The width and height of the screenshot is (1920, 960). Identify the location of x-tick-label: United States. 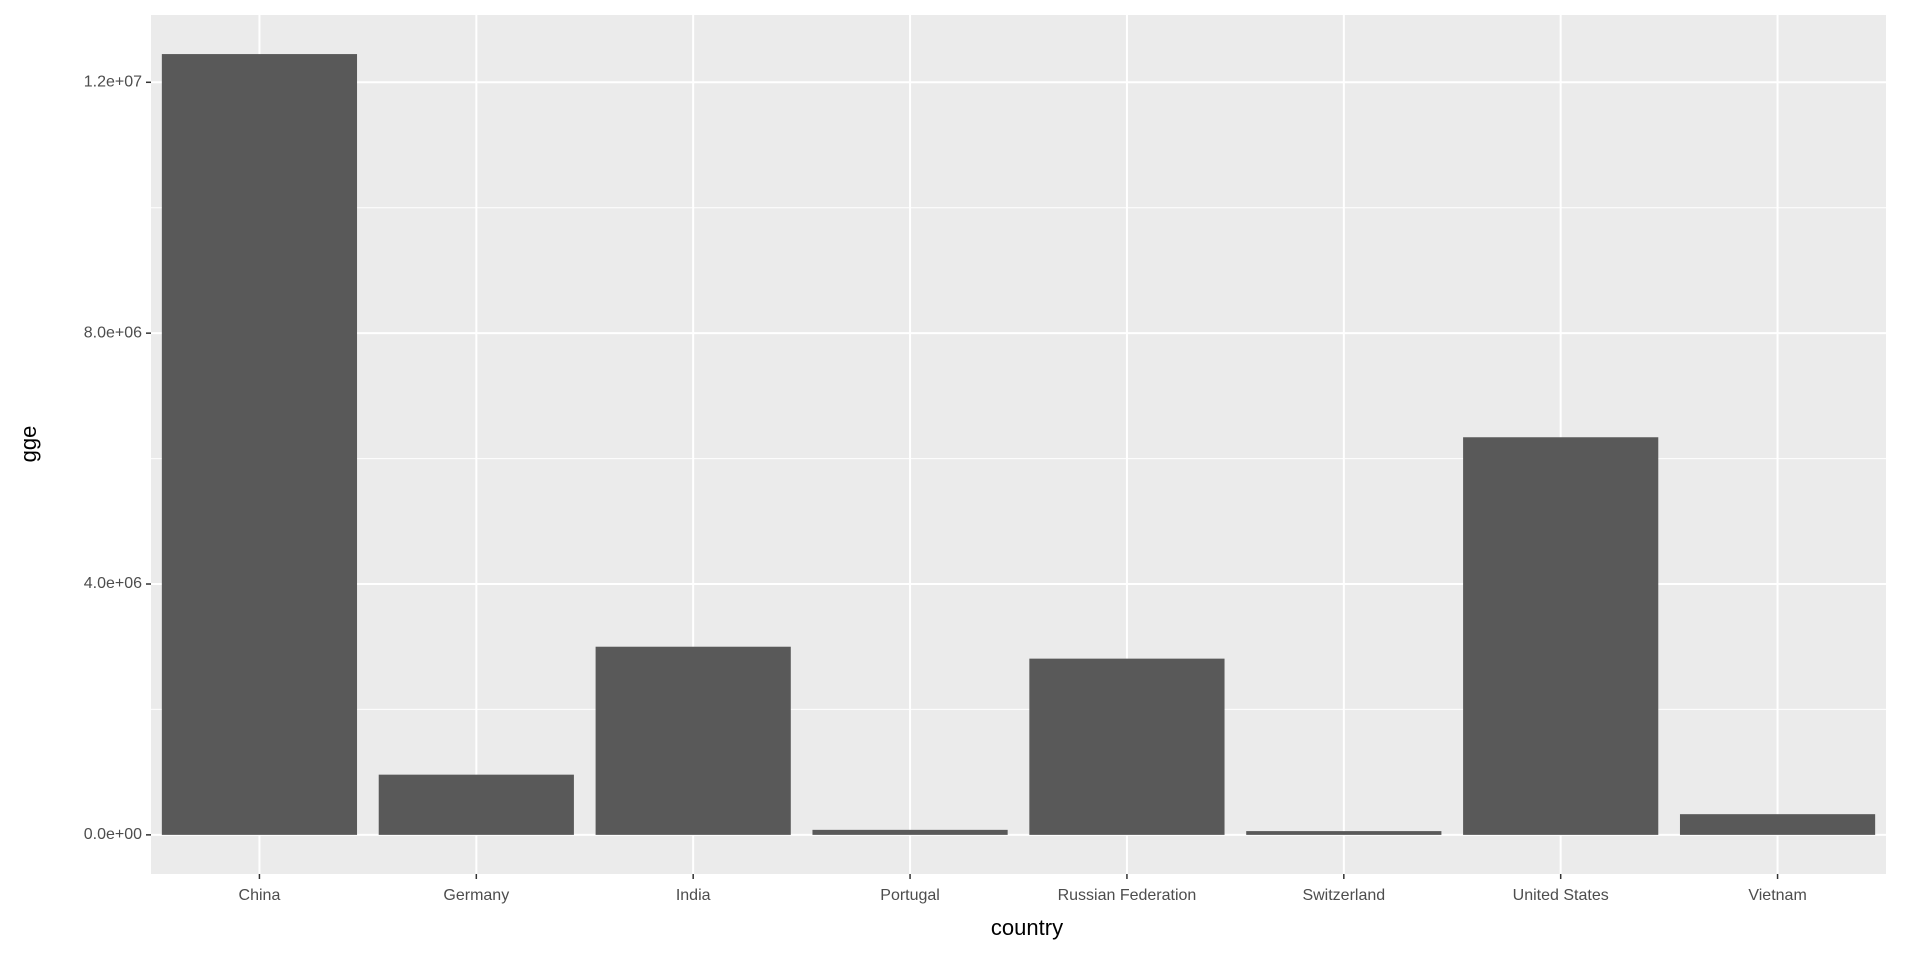
(1561, 895).